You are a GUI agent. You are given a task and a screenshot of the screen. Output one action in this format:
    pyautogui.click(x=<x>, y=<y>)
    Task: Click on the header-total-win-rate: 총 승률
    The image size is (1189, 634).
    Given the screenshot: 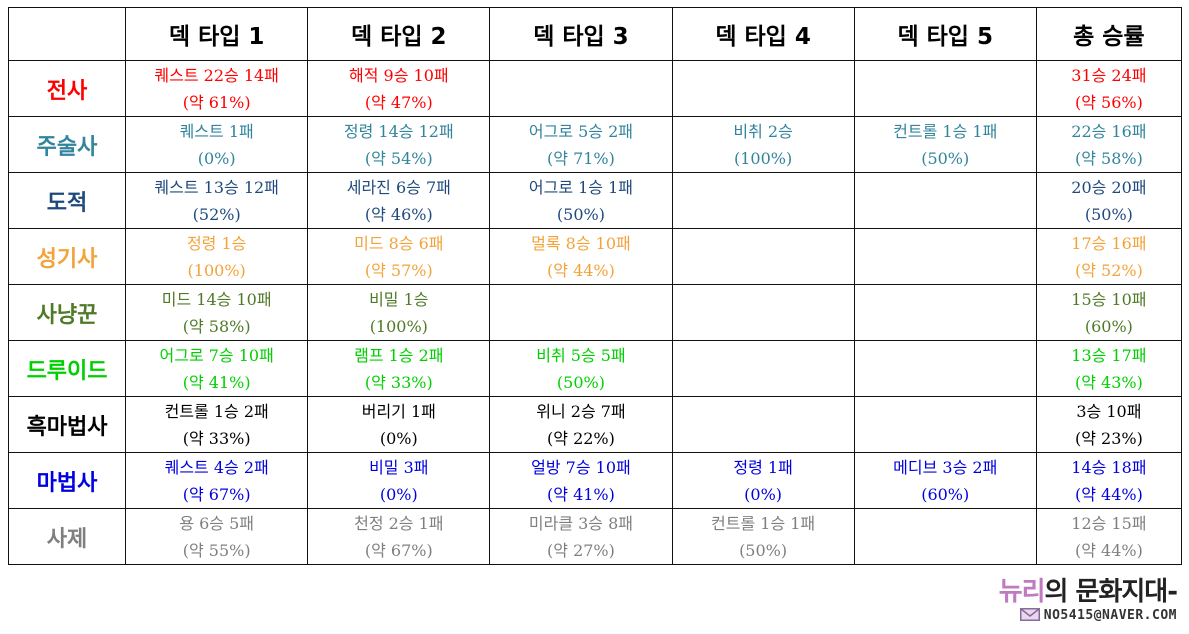 What is the action you would take?
    pyautogui.click(x=1109, y=34)
    